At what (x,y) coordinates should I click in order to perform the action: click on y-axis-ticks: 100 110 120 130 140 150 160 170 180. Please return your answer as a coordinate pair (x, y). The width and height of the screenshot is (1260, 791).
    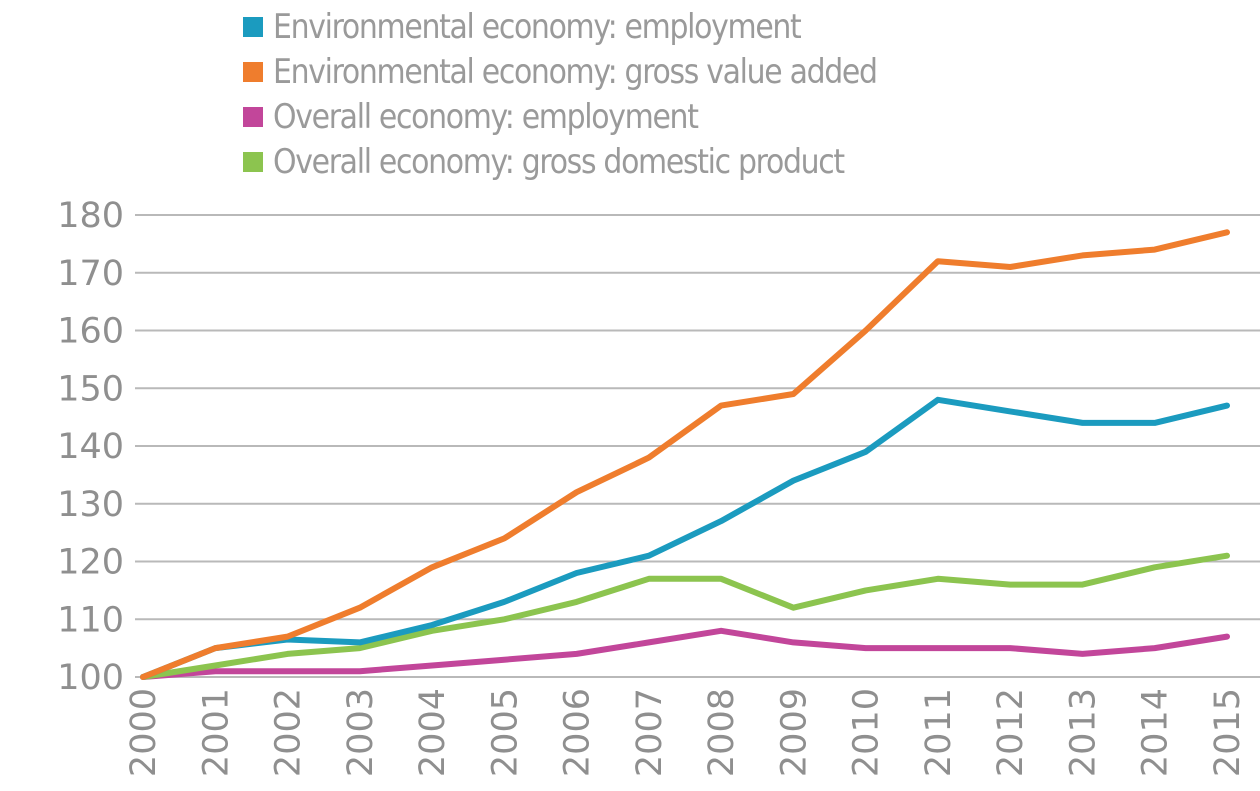
    Looking at the image, I should click on (90, 447).